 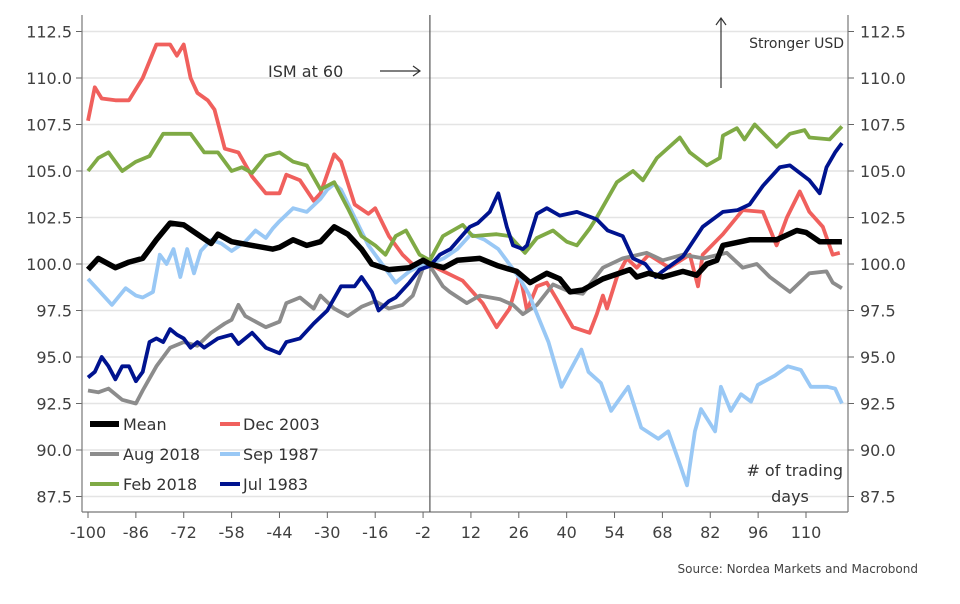 I want to click on y-tick-label-left: 107.5, so click(x=49, y=125).